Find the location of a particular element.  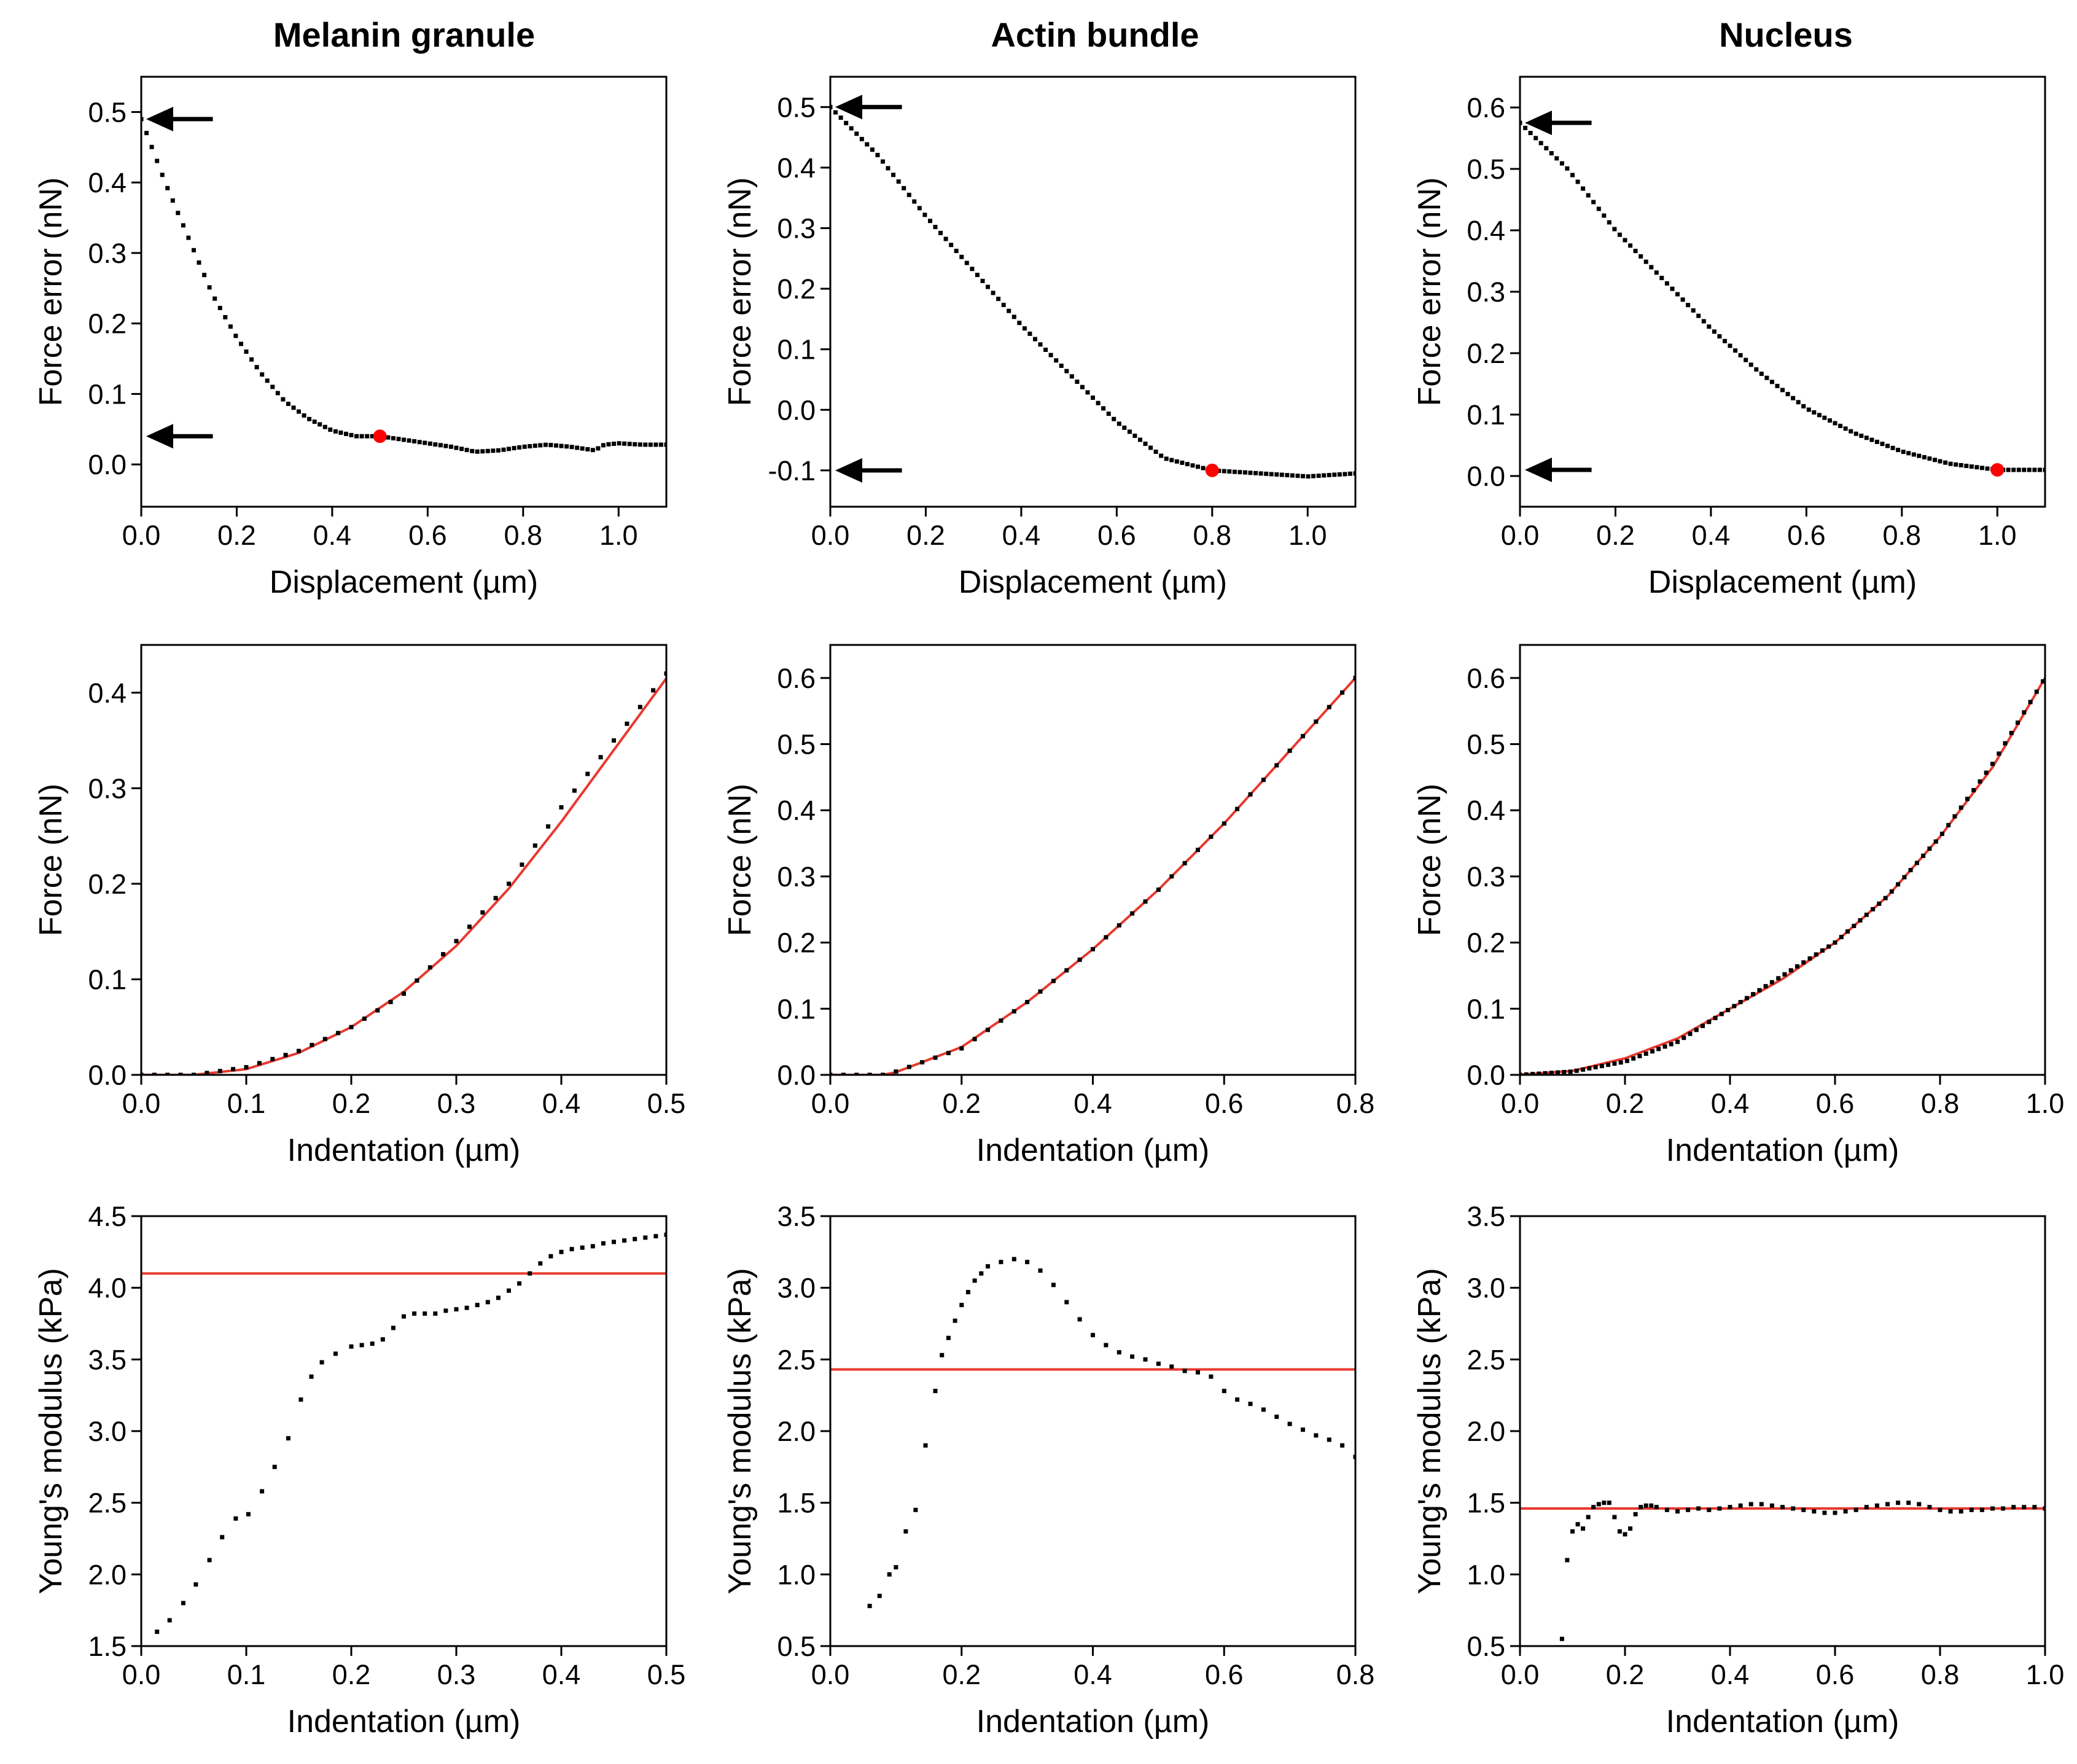

y-tick-label: 0.1 is located at coordinates (107, 394).